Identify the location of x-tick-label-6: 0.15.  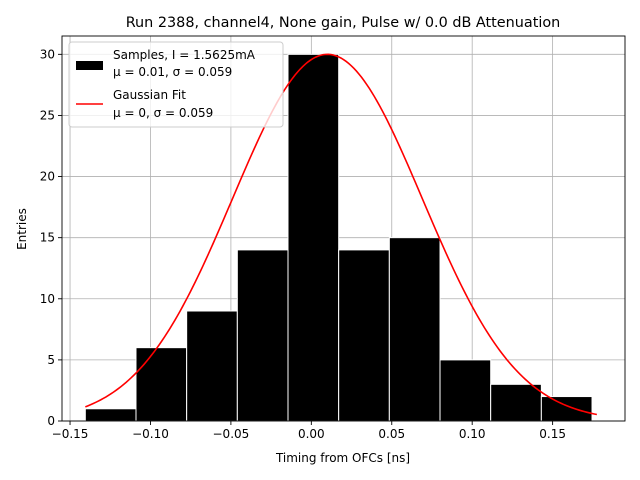
(552, 434).